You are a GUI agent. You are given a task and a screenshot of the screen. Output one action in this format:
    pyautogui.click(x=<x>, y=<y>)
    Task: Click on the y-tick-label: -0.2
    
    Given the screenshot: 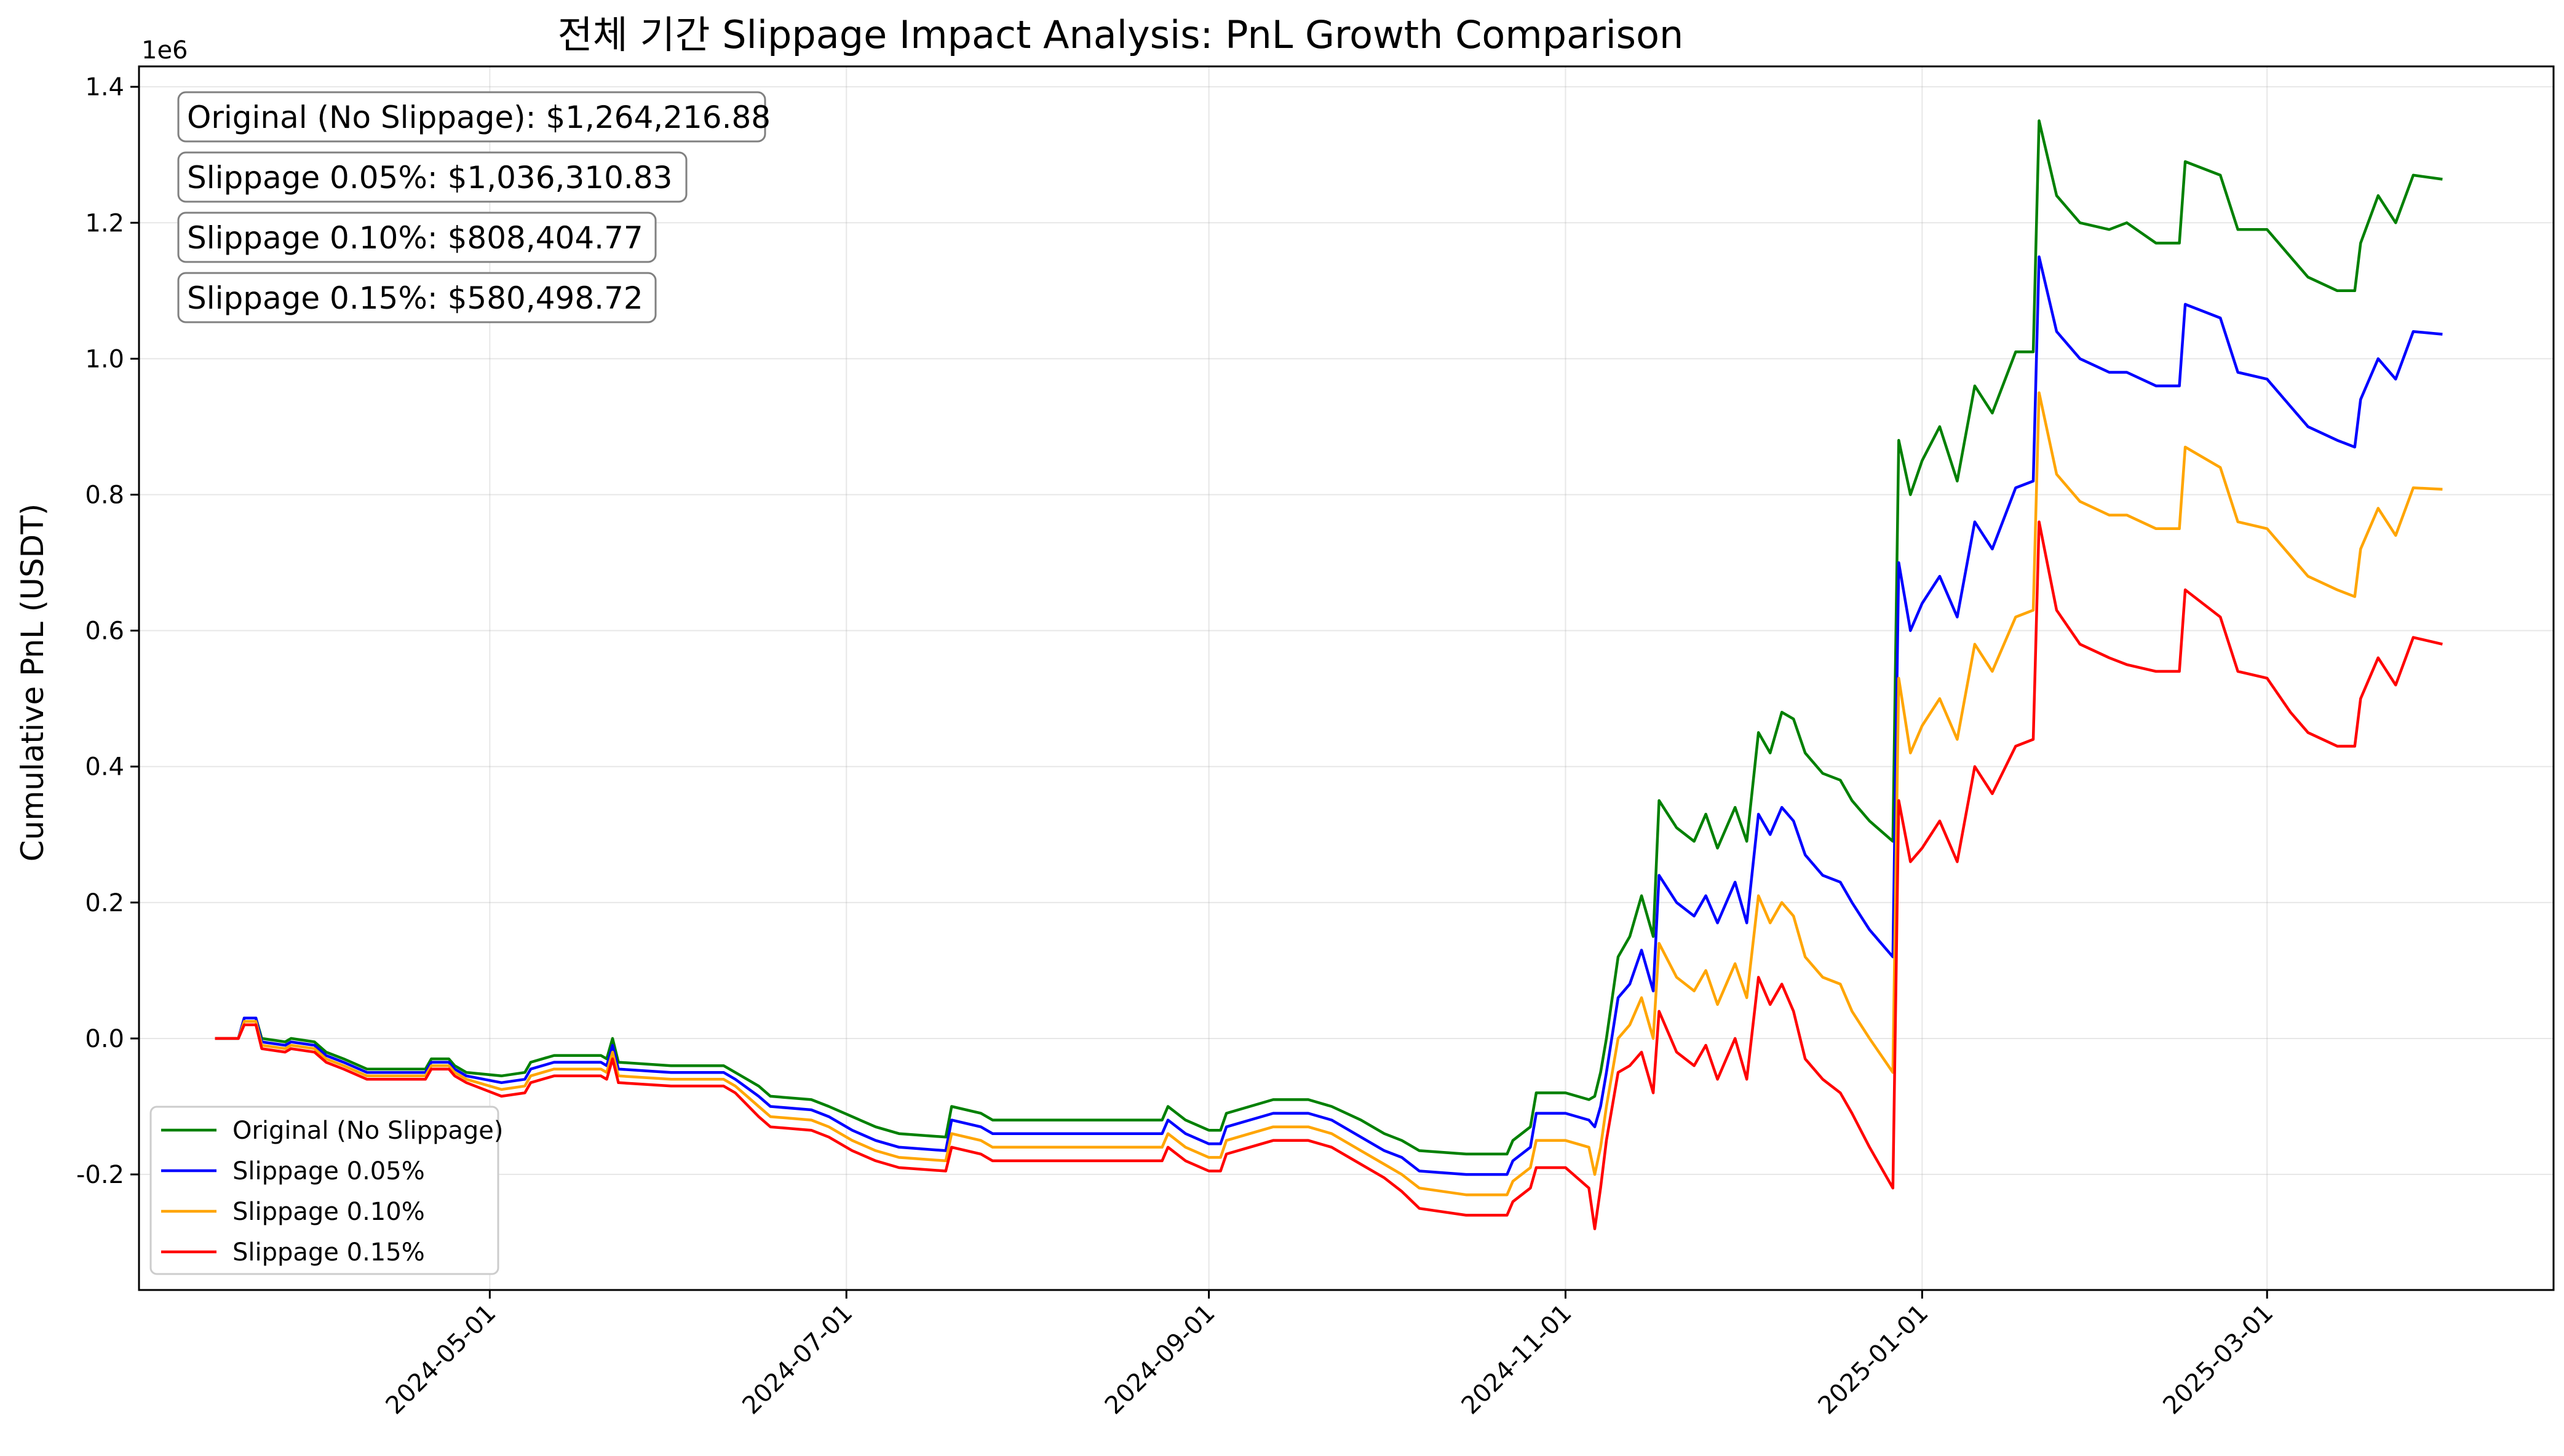 What is the action you would take?
    pyautogui.click(x=100, y=1175)
    